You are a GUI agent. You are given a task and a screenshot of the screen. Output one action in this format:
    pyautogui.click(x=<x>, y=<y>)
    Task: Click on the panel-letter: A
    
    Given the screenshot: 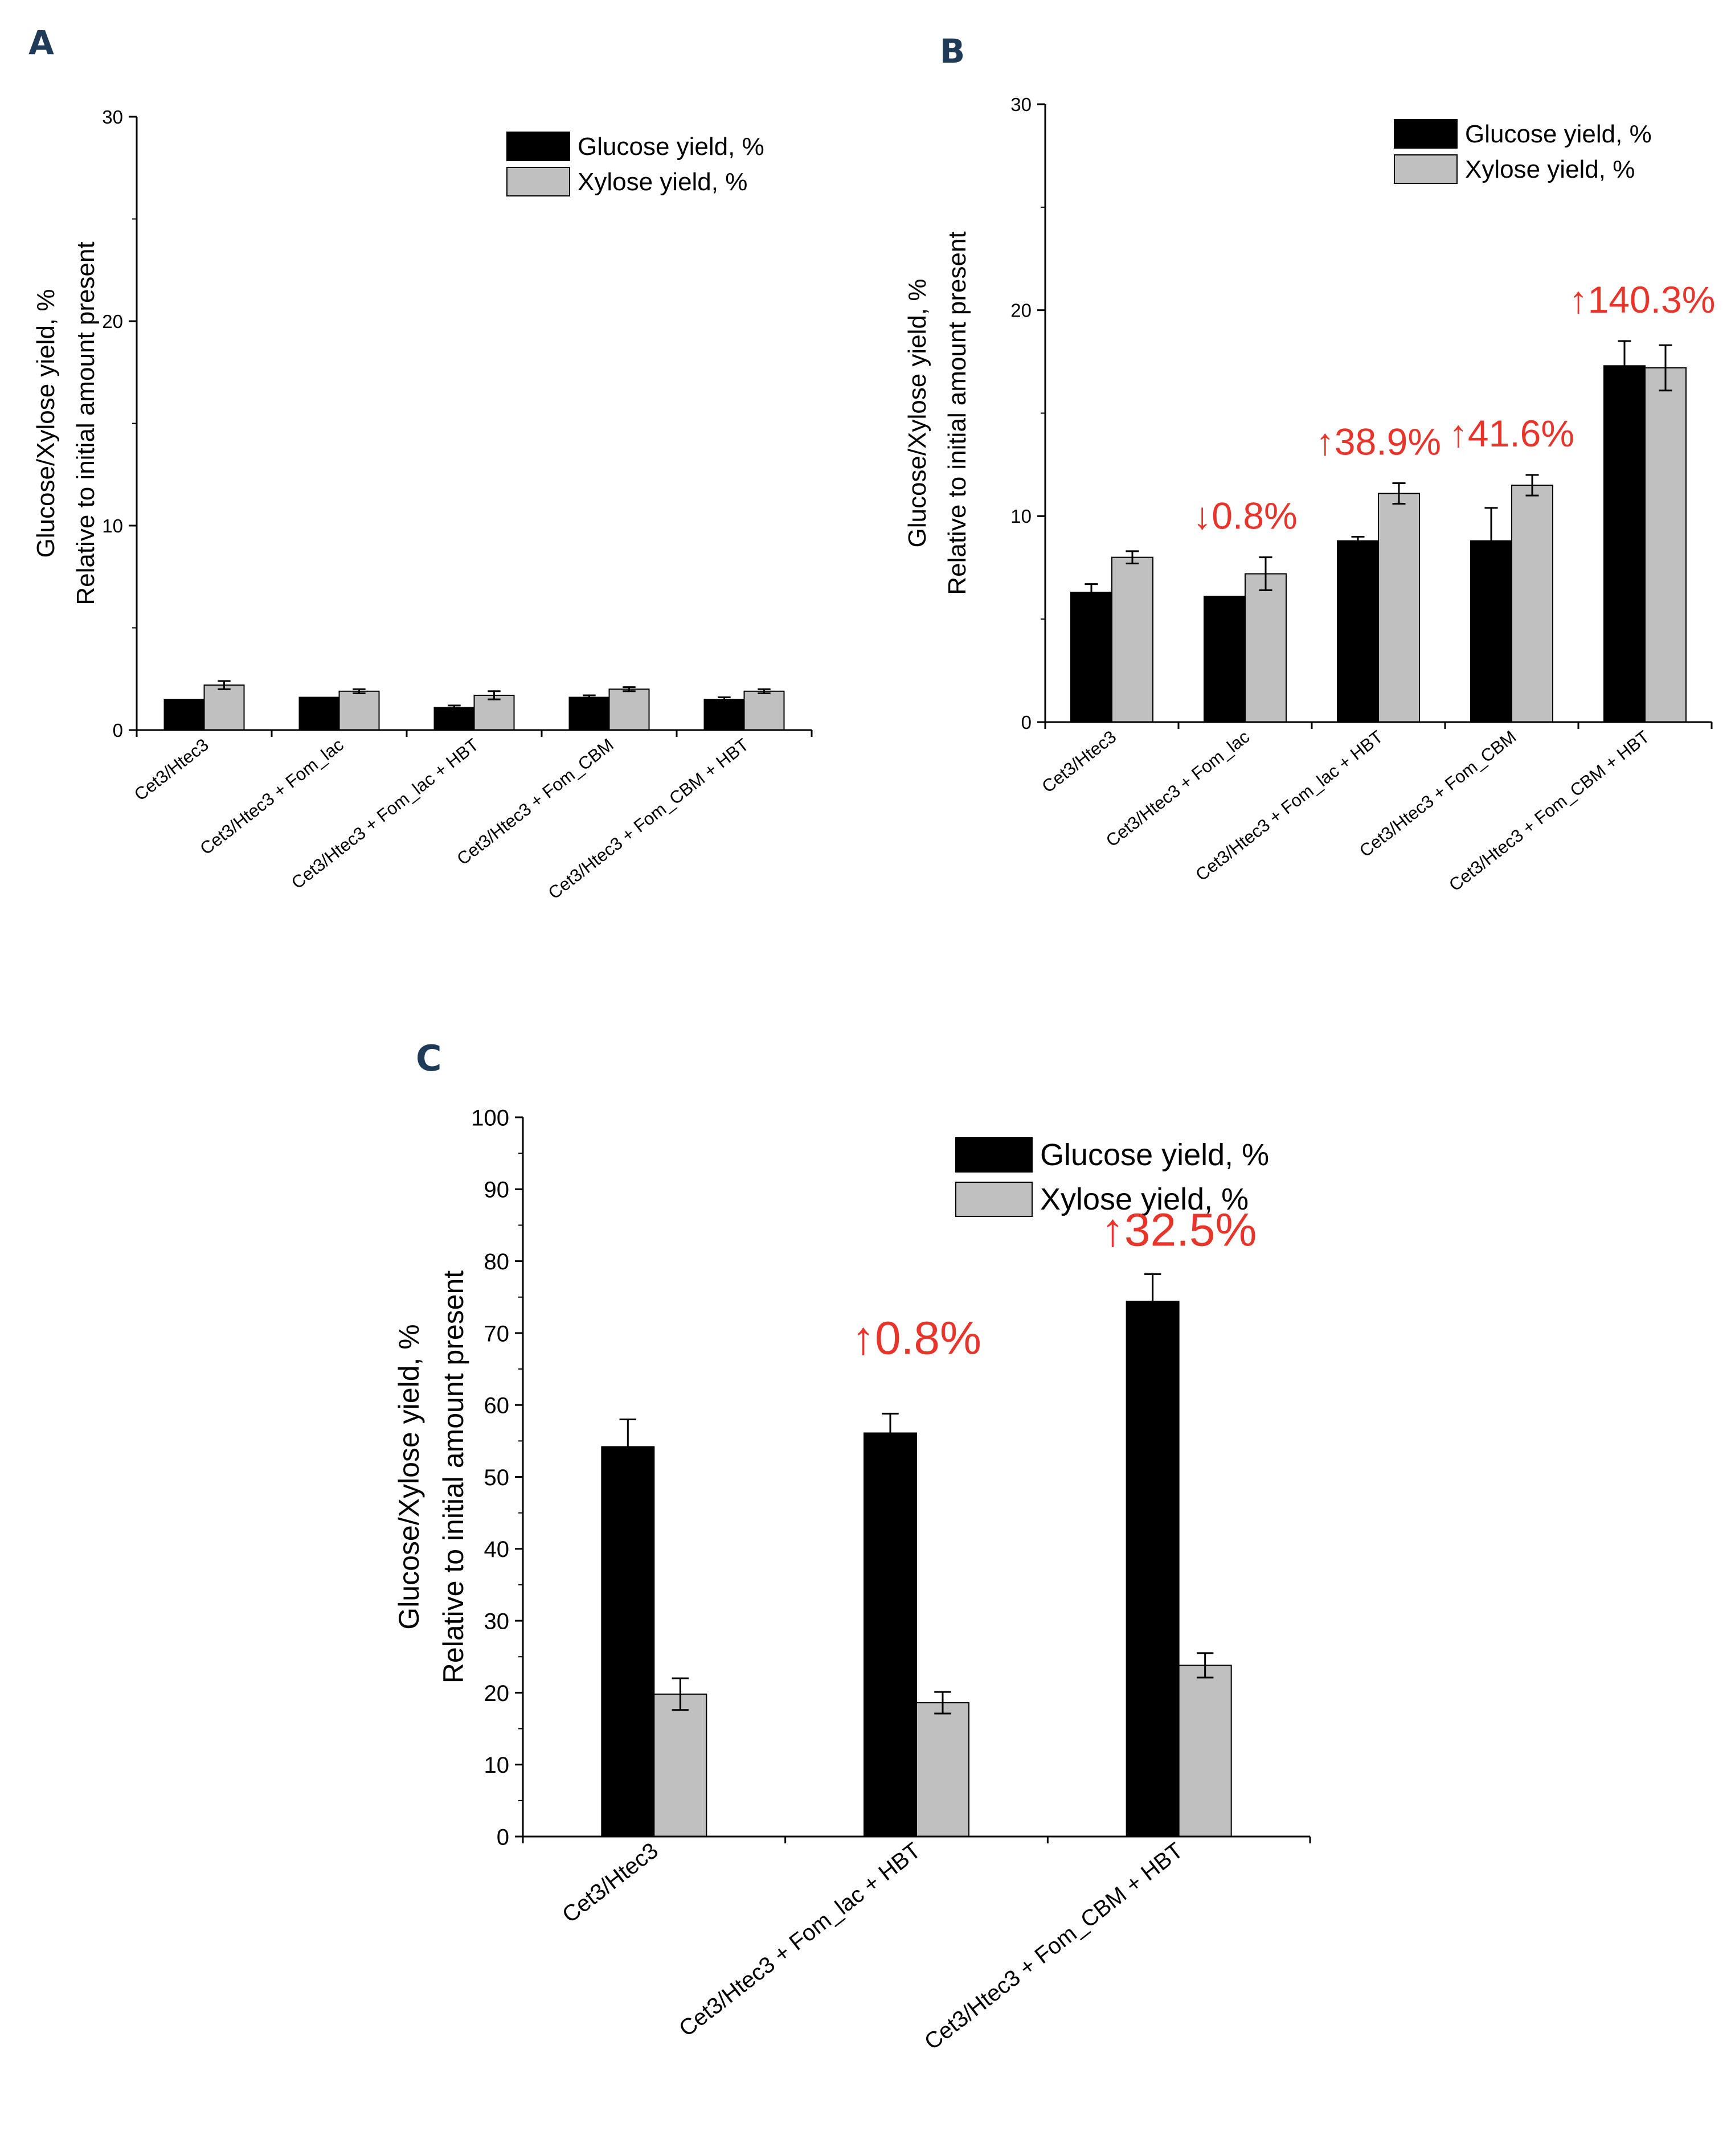 What is the action you would take?
    pyautogui.click(x=41, y=42)
    